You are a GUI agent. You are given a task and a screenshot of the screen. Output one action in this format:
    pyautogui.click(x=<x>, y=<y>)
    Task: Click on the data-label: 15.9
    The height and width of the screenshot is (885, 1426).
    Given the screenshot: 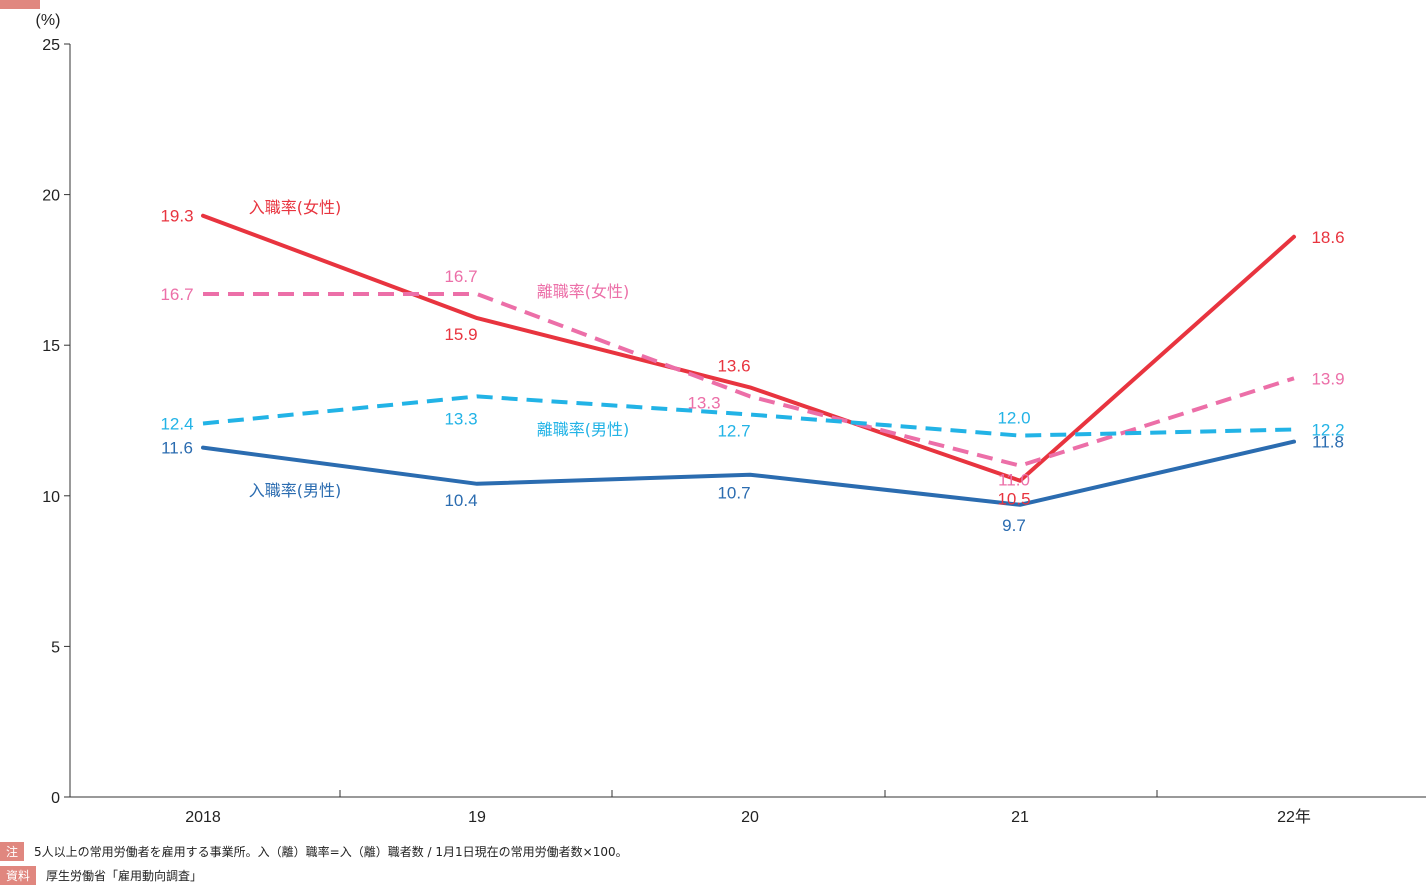 What is the action you would take?
    pyautogui.click(x=460, y=334)
    